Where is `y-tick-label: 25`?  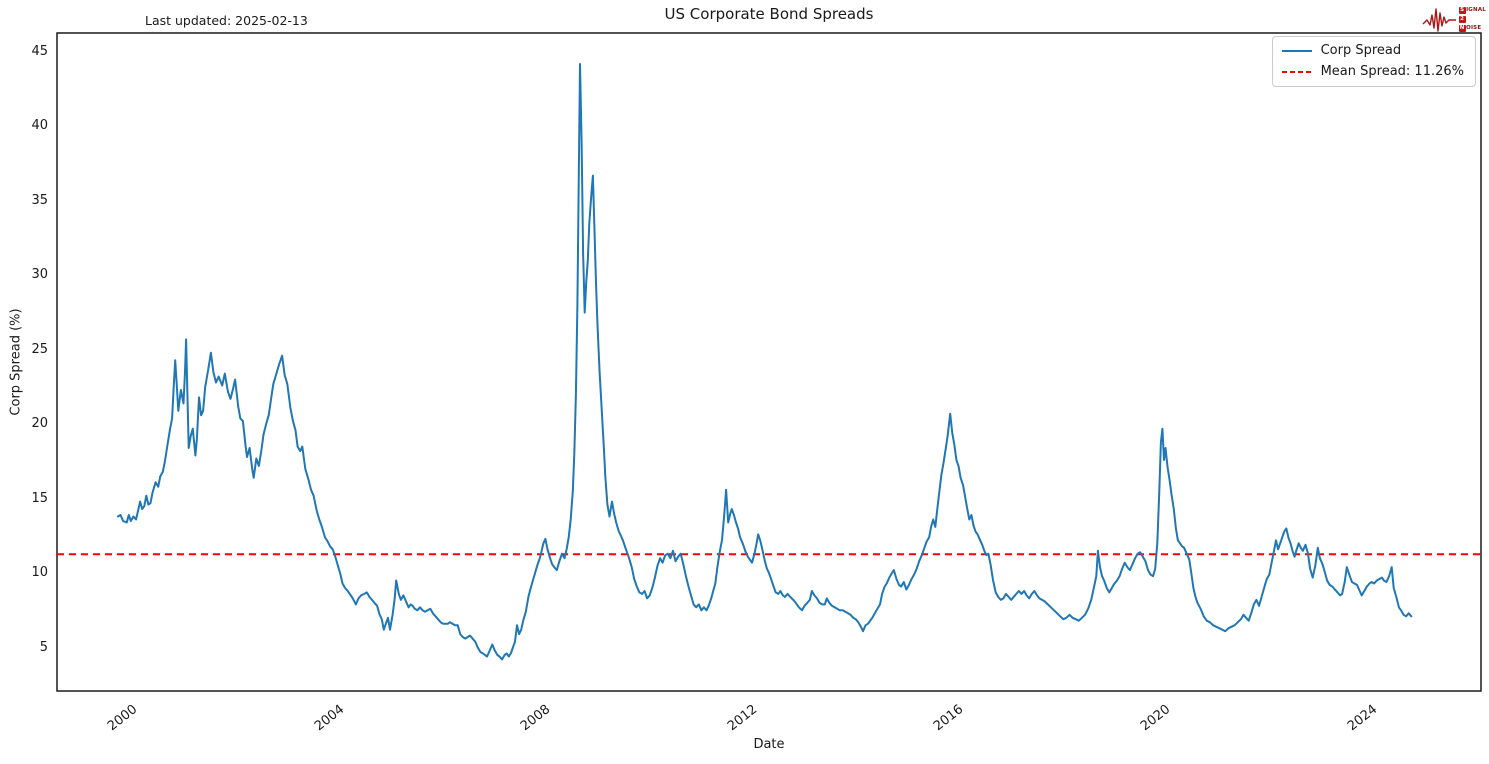
y-tick-label: 25 is located at coordinates (39, 349).